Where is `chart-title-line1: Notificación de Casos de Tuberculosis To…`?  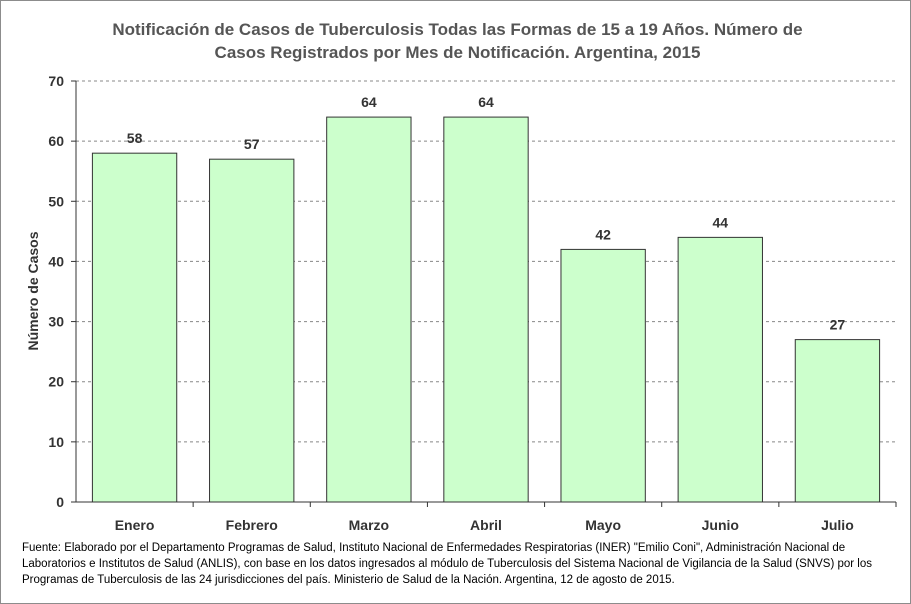 chart-title-line1: Notificación de Casos de Tuberculosis To… is located at coordinates (457, 29).